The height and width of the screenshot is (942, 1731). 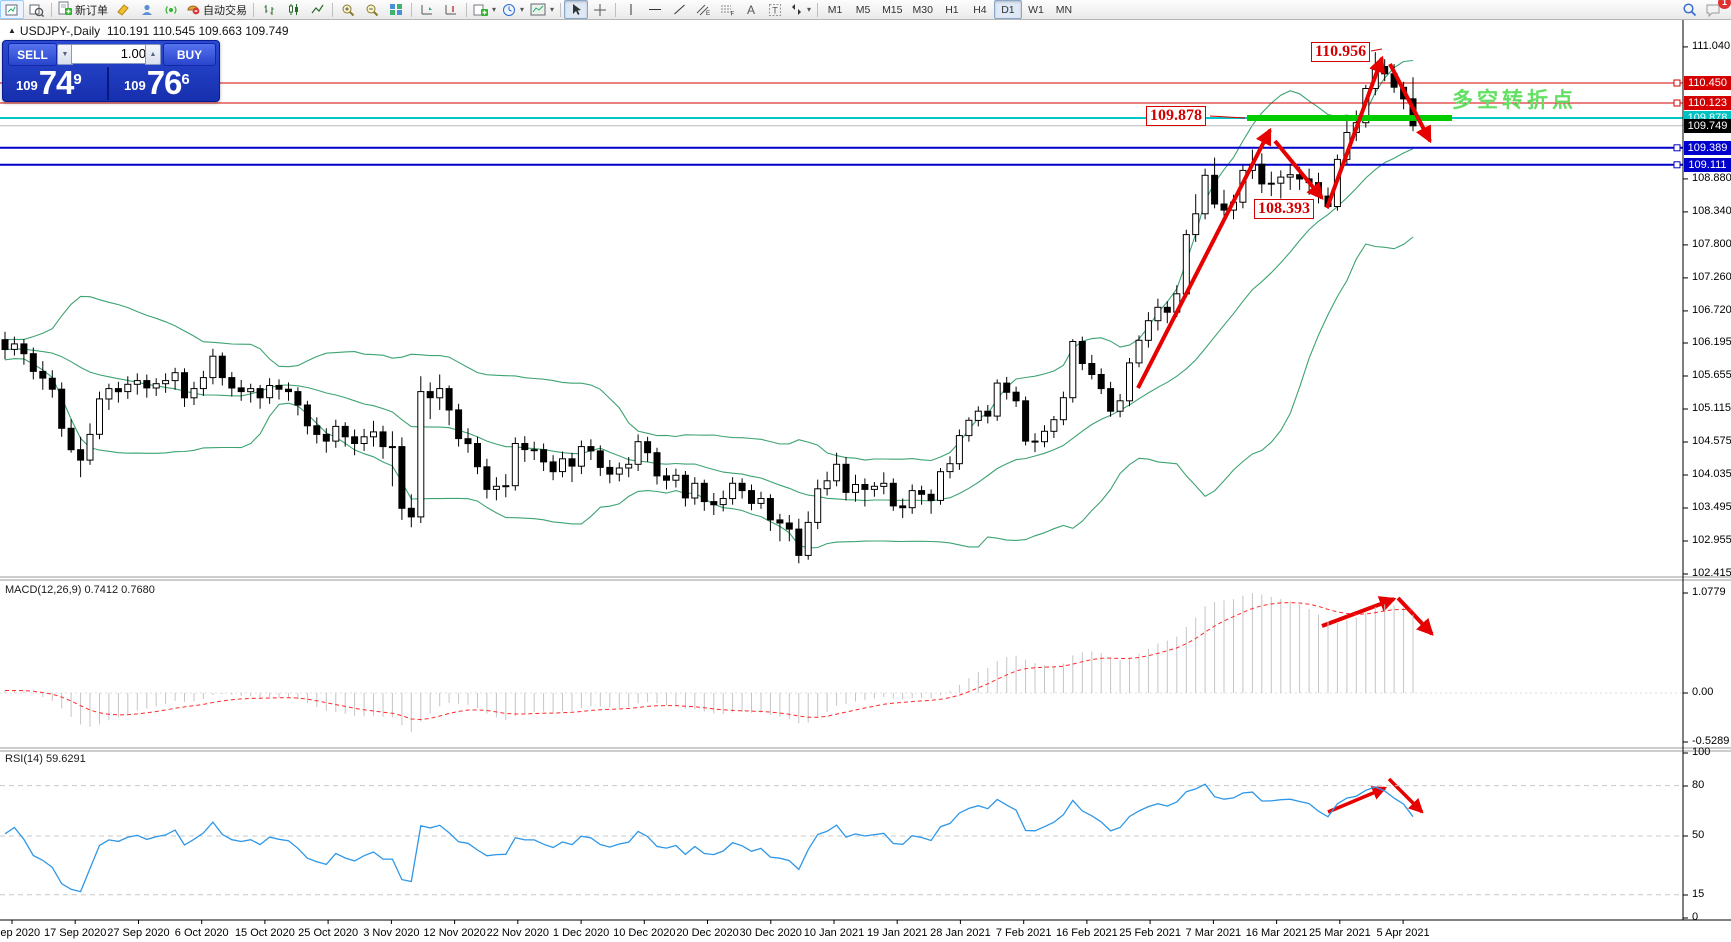 I want to click on signals-button, so click(x=171, y=9).